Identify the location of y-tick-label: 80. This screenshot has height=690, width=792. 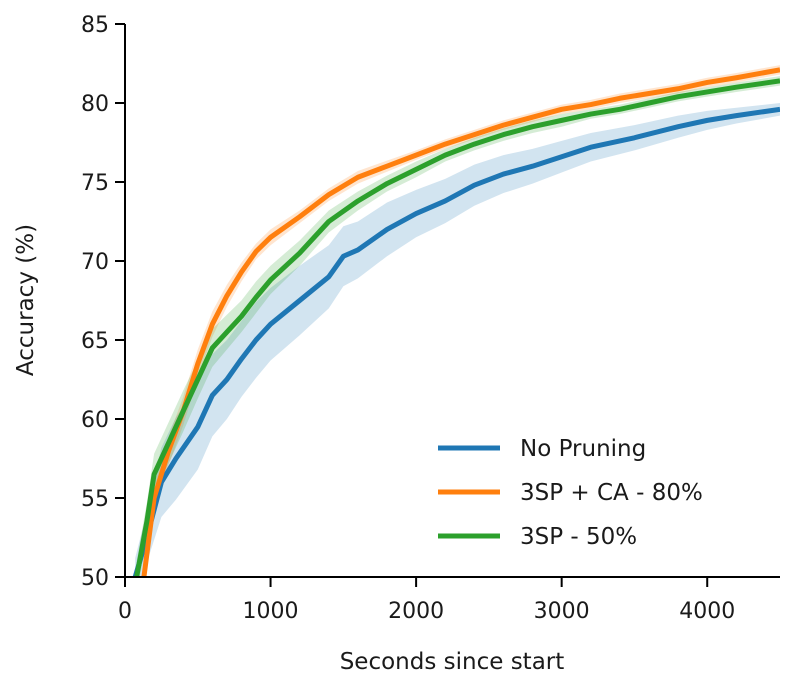
(95, 104).